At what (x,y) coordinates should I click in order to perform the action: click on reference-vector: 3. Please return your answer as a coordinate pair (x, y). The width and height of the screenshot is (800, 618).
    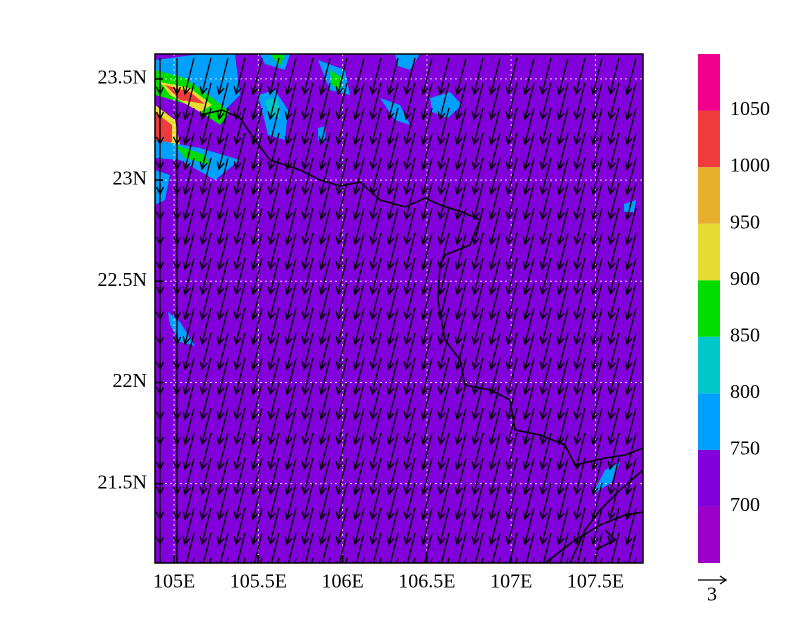
    Looking at the image, I should click on (713, 590).